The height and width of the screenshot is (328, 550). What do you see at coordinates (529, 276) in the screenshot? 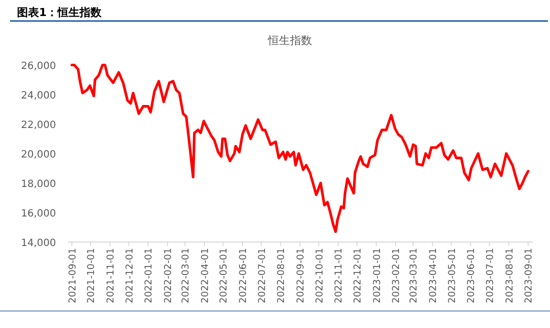
I see `x-tick-label: 2023-09-01` at bounding box center [529, 276].